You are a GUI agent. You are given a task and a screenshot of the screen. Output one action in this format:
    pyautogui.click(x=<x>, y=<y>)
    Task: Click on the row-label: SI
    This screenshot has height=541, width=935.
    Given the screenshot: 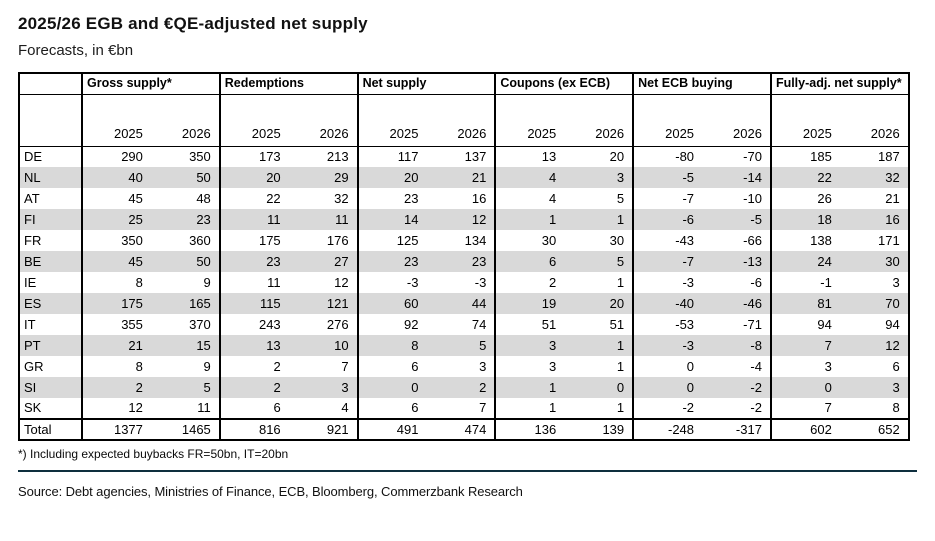 What is the action you would take?
    pyautogui.click(x=30, y=387)
    